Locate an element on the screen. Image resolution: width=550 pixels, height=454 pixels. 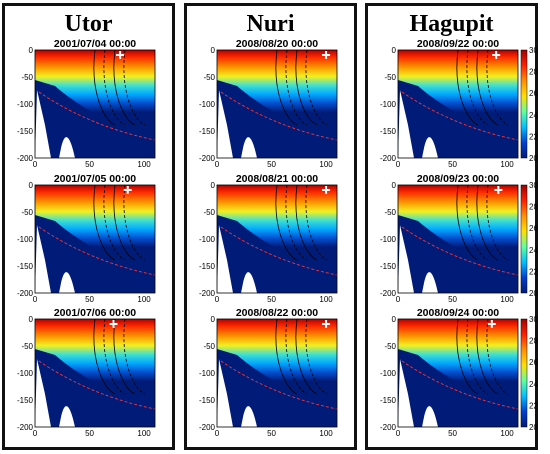
panel-title: 2008/08/20 00:00 is located at coordinates (277, 44).